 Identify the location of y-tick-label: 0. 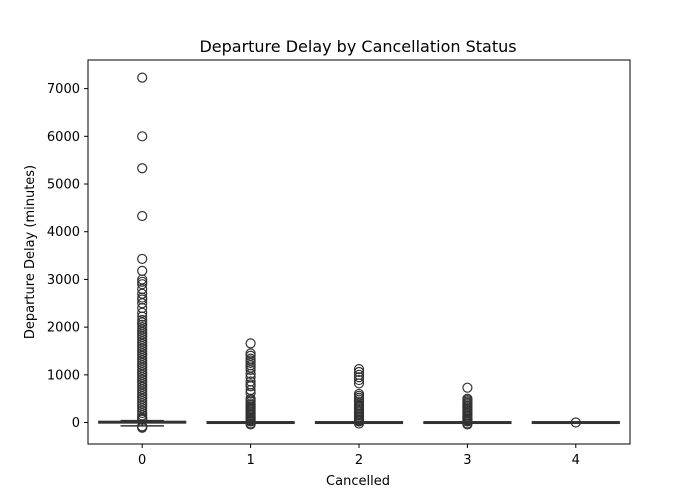
(76, 423).